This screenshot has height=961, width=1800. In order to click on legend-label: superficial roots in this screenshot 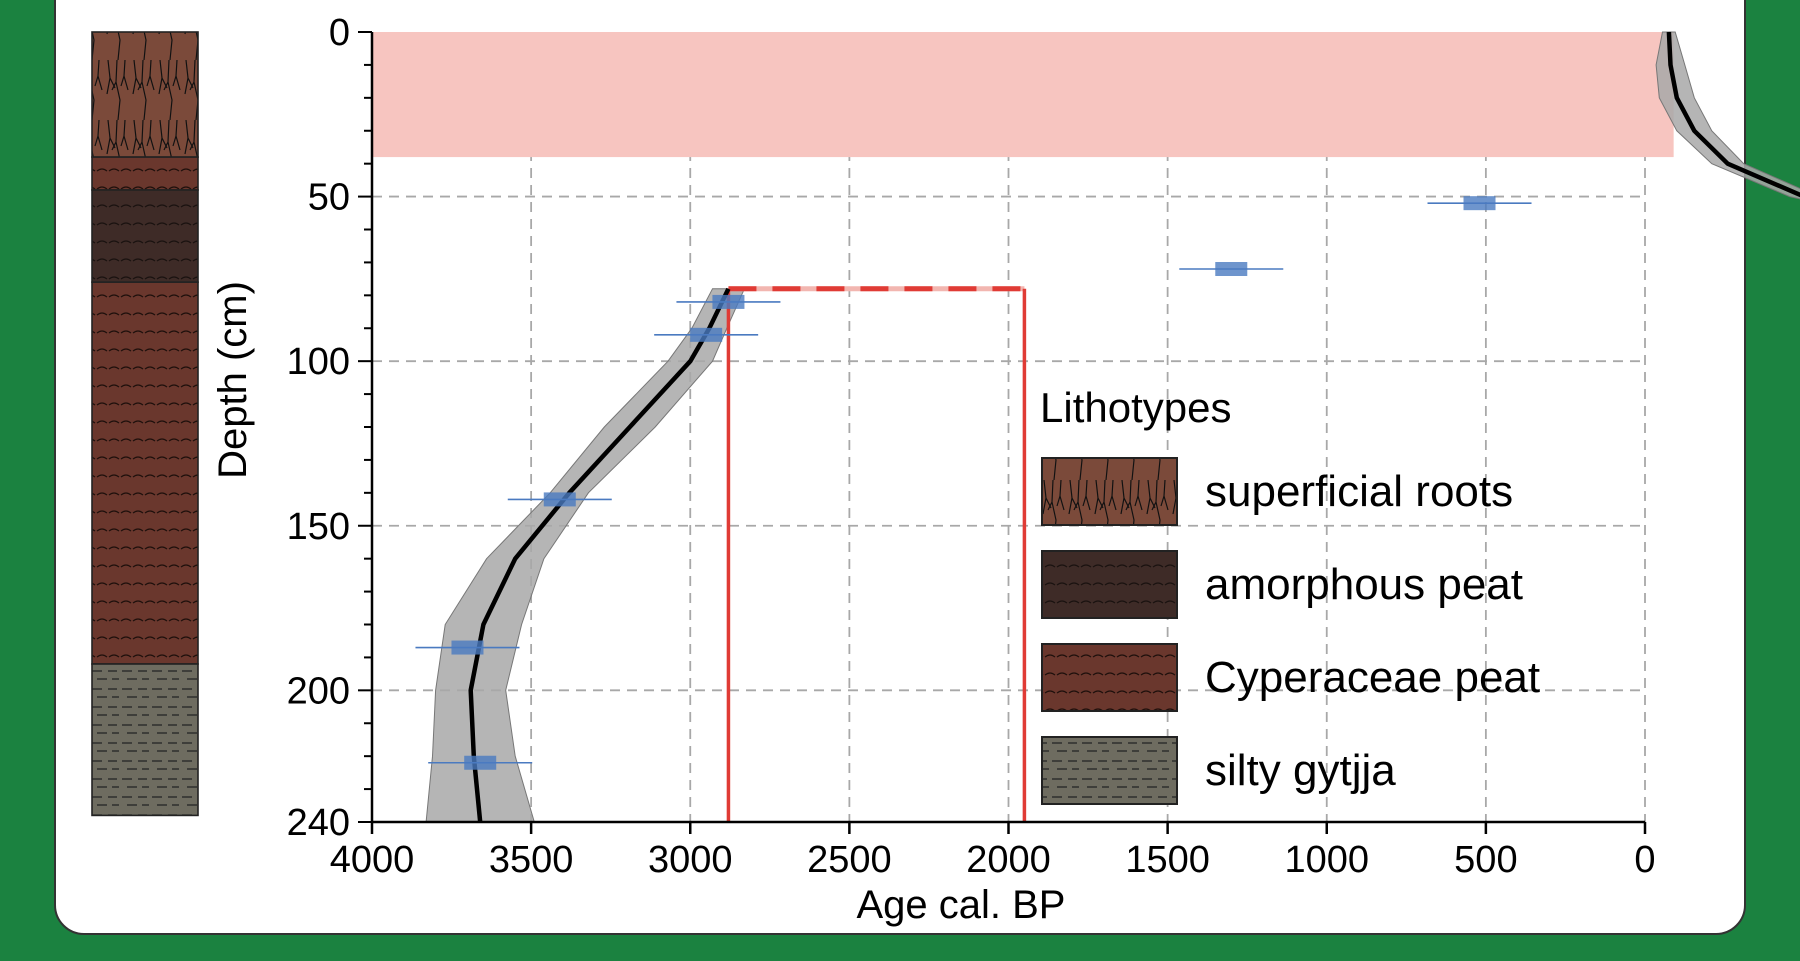, I will do `click(1359, 491)`.